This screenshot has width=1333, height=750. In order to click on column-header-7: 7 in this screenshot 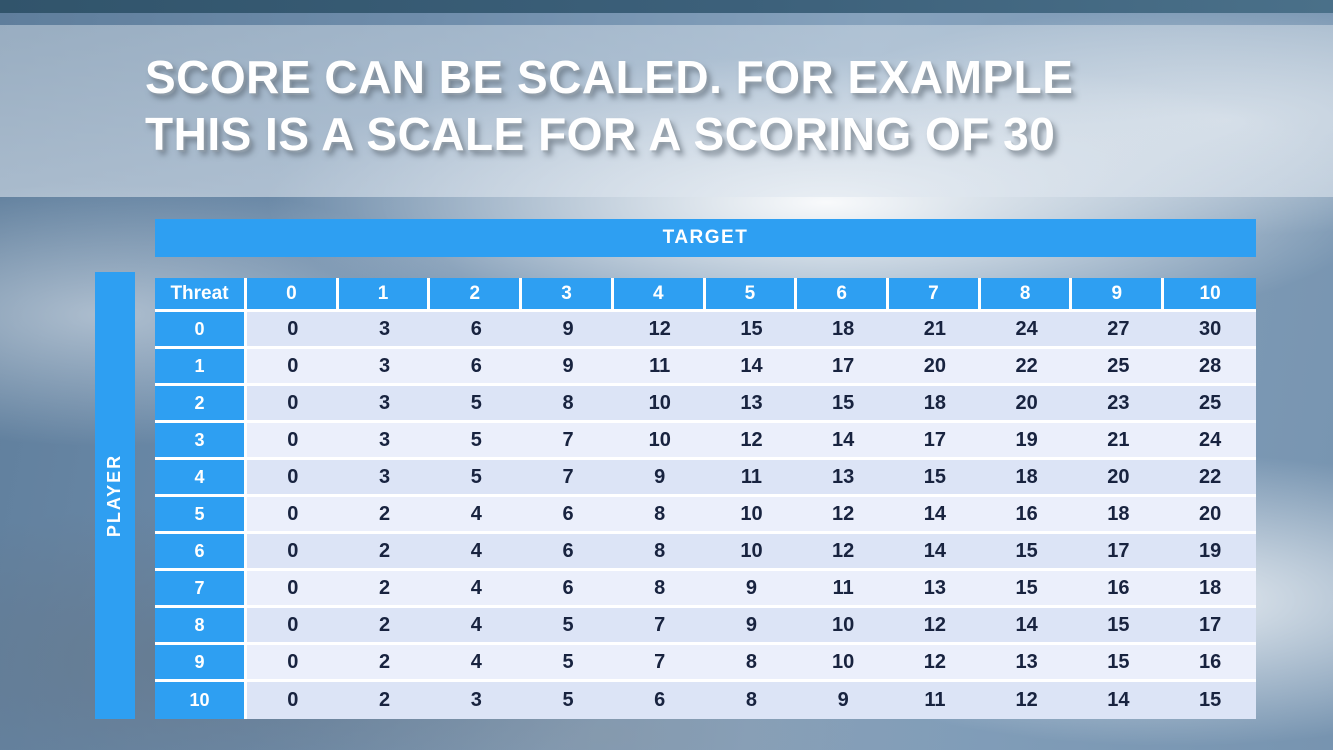, I will do `click(935, 295)`.